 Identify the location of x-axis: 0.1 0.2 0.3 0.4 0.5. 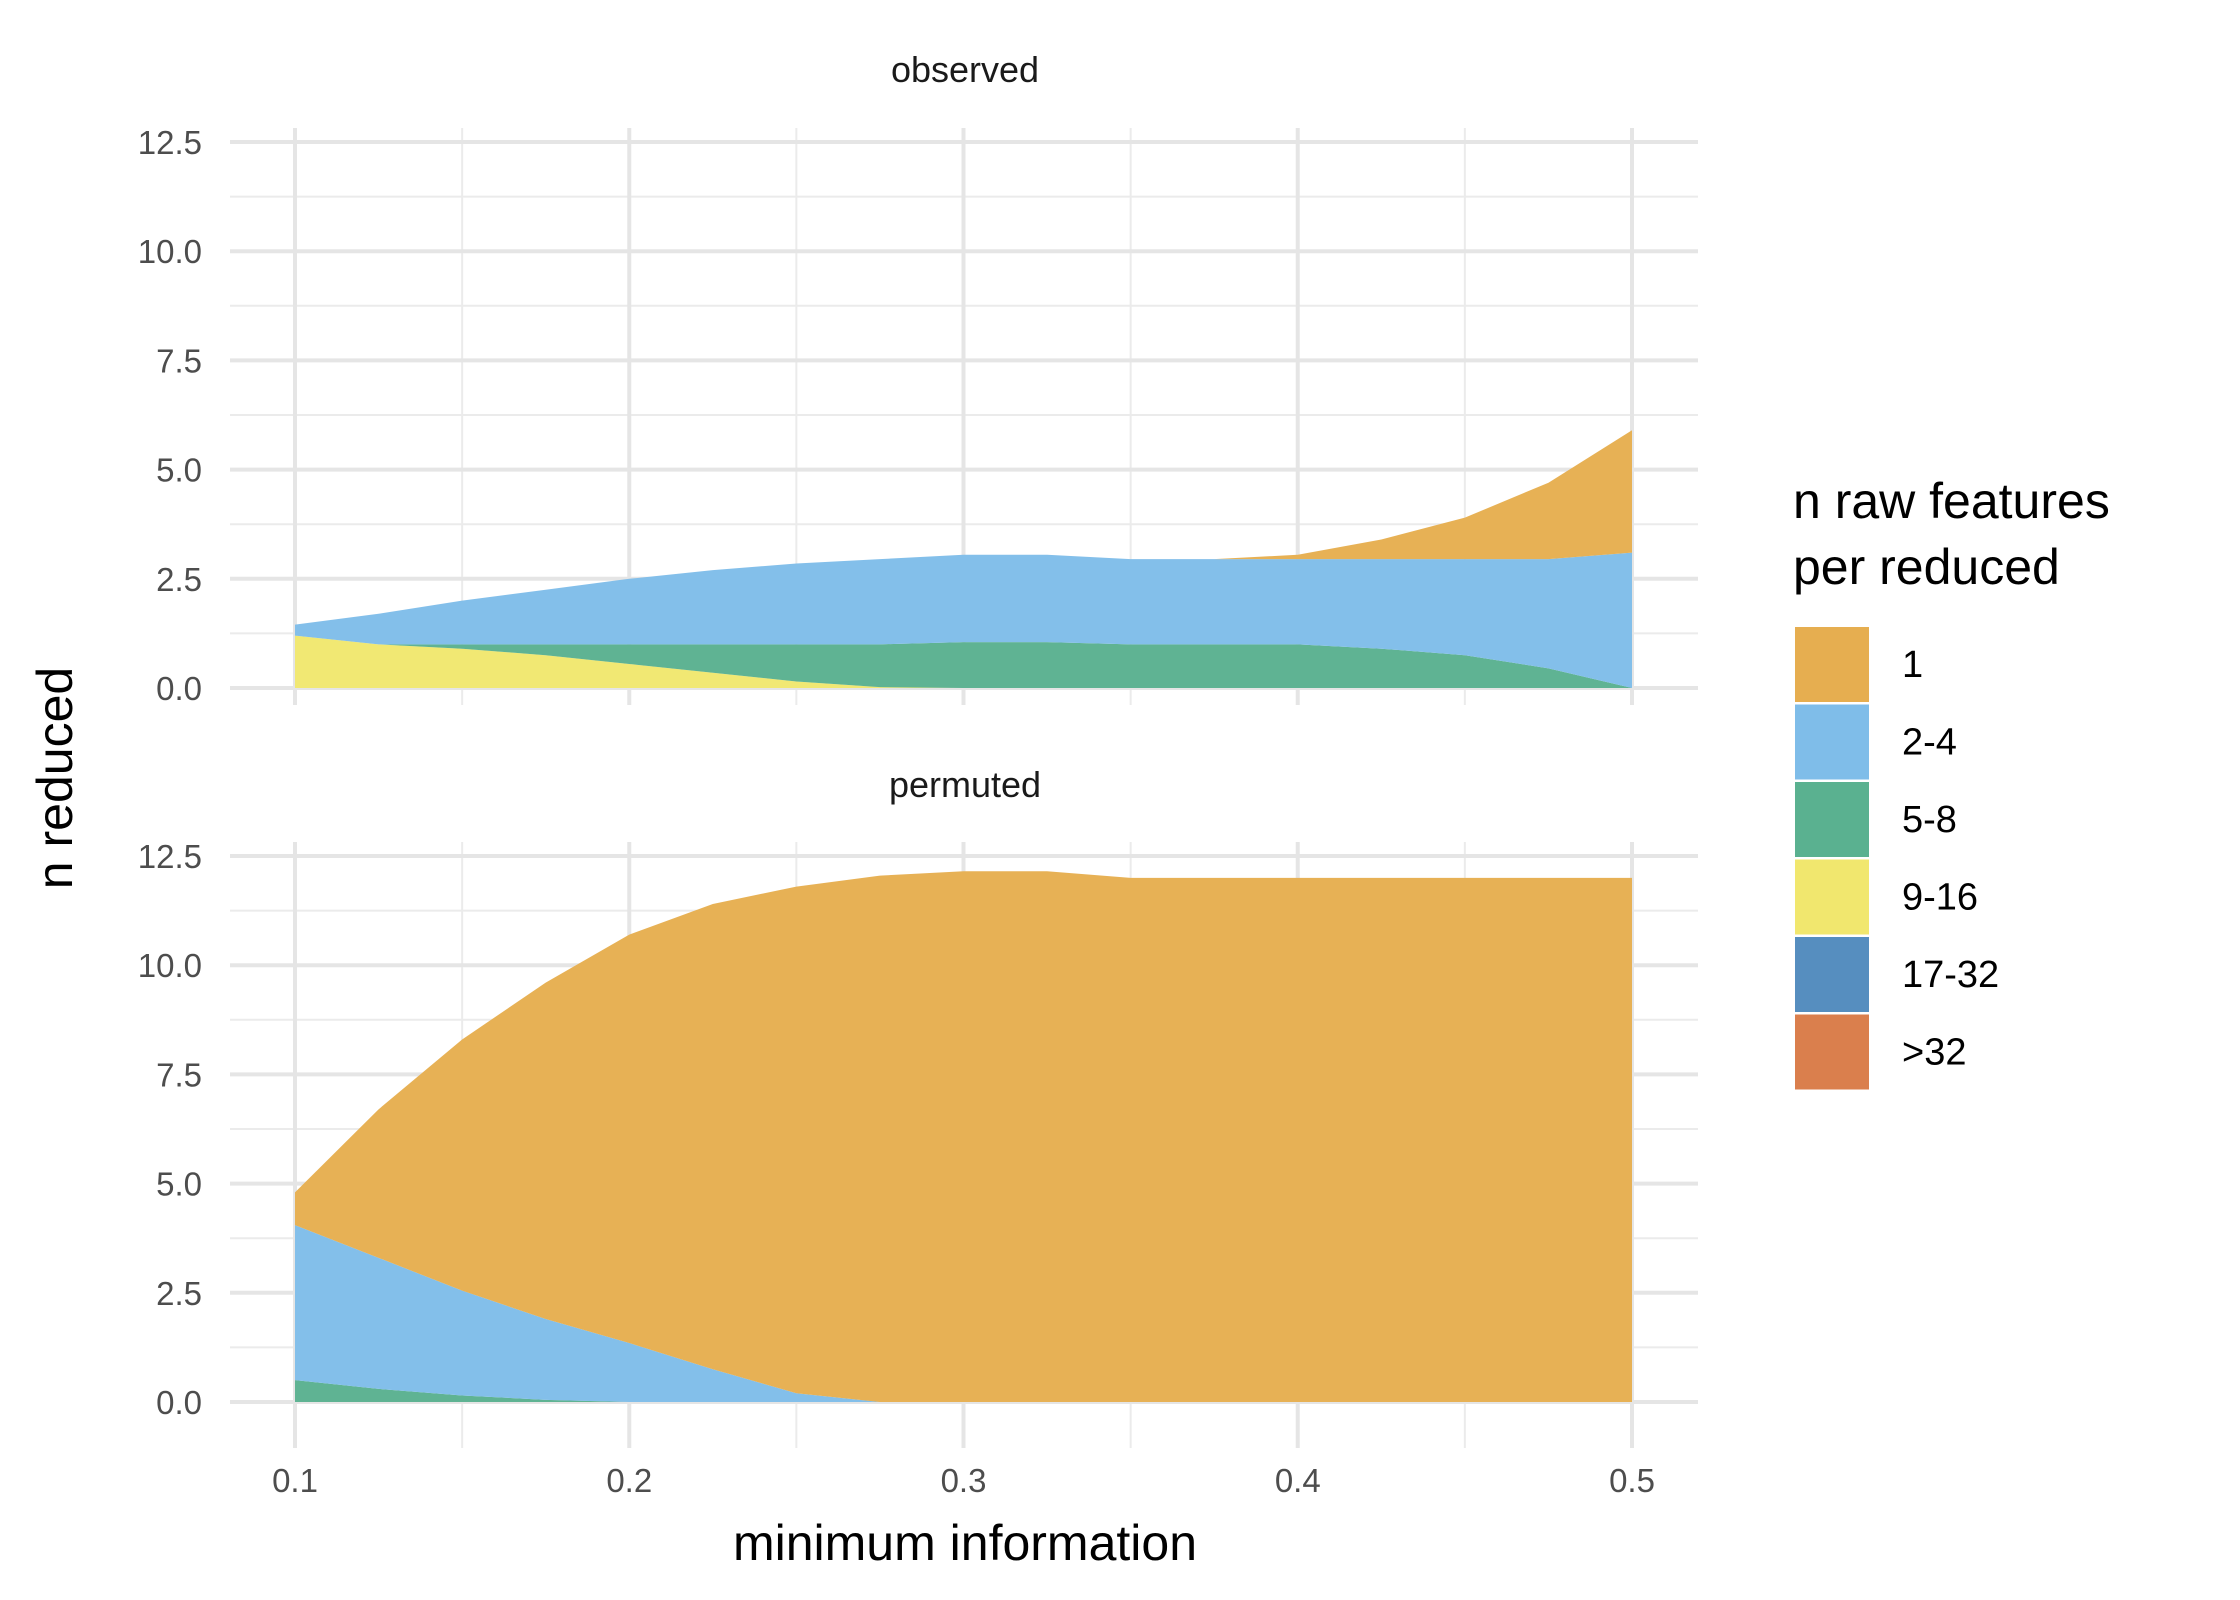
(963, 1480).